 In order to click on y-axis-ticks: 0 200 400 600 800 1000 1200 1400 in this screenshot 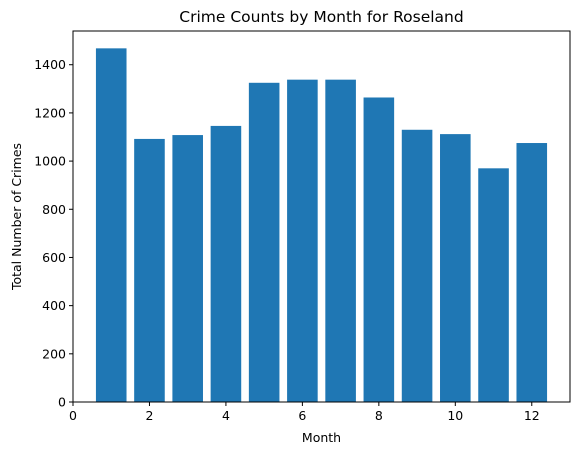, I will do `click(53, 233)`.